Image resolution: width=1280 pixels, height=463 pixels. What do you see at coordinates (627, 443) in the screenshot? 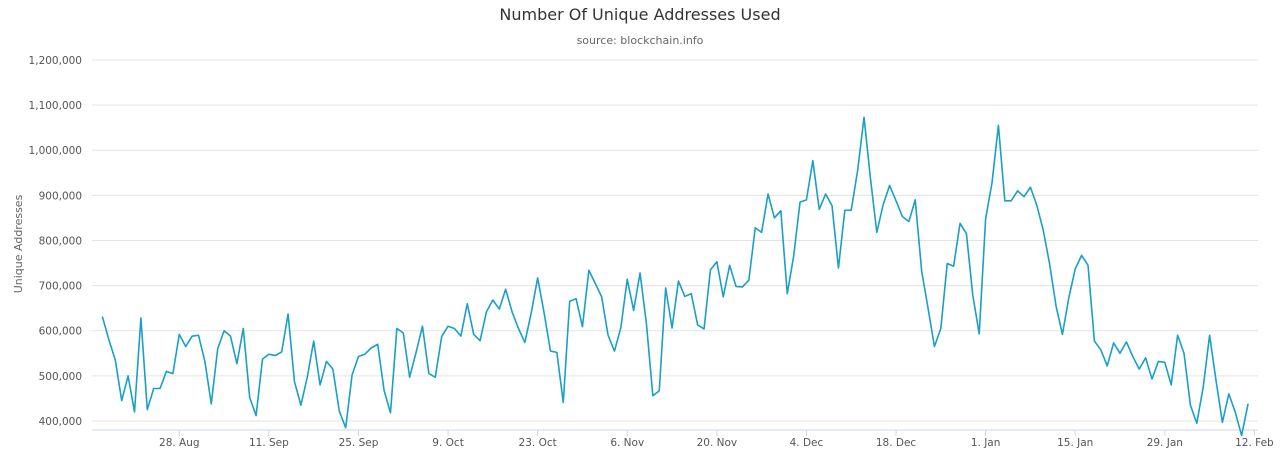
I see `x-tick-label: 6. Nov` at bounding box center [627, 443].